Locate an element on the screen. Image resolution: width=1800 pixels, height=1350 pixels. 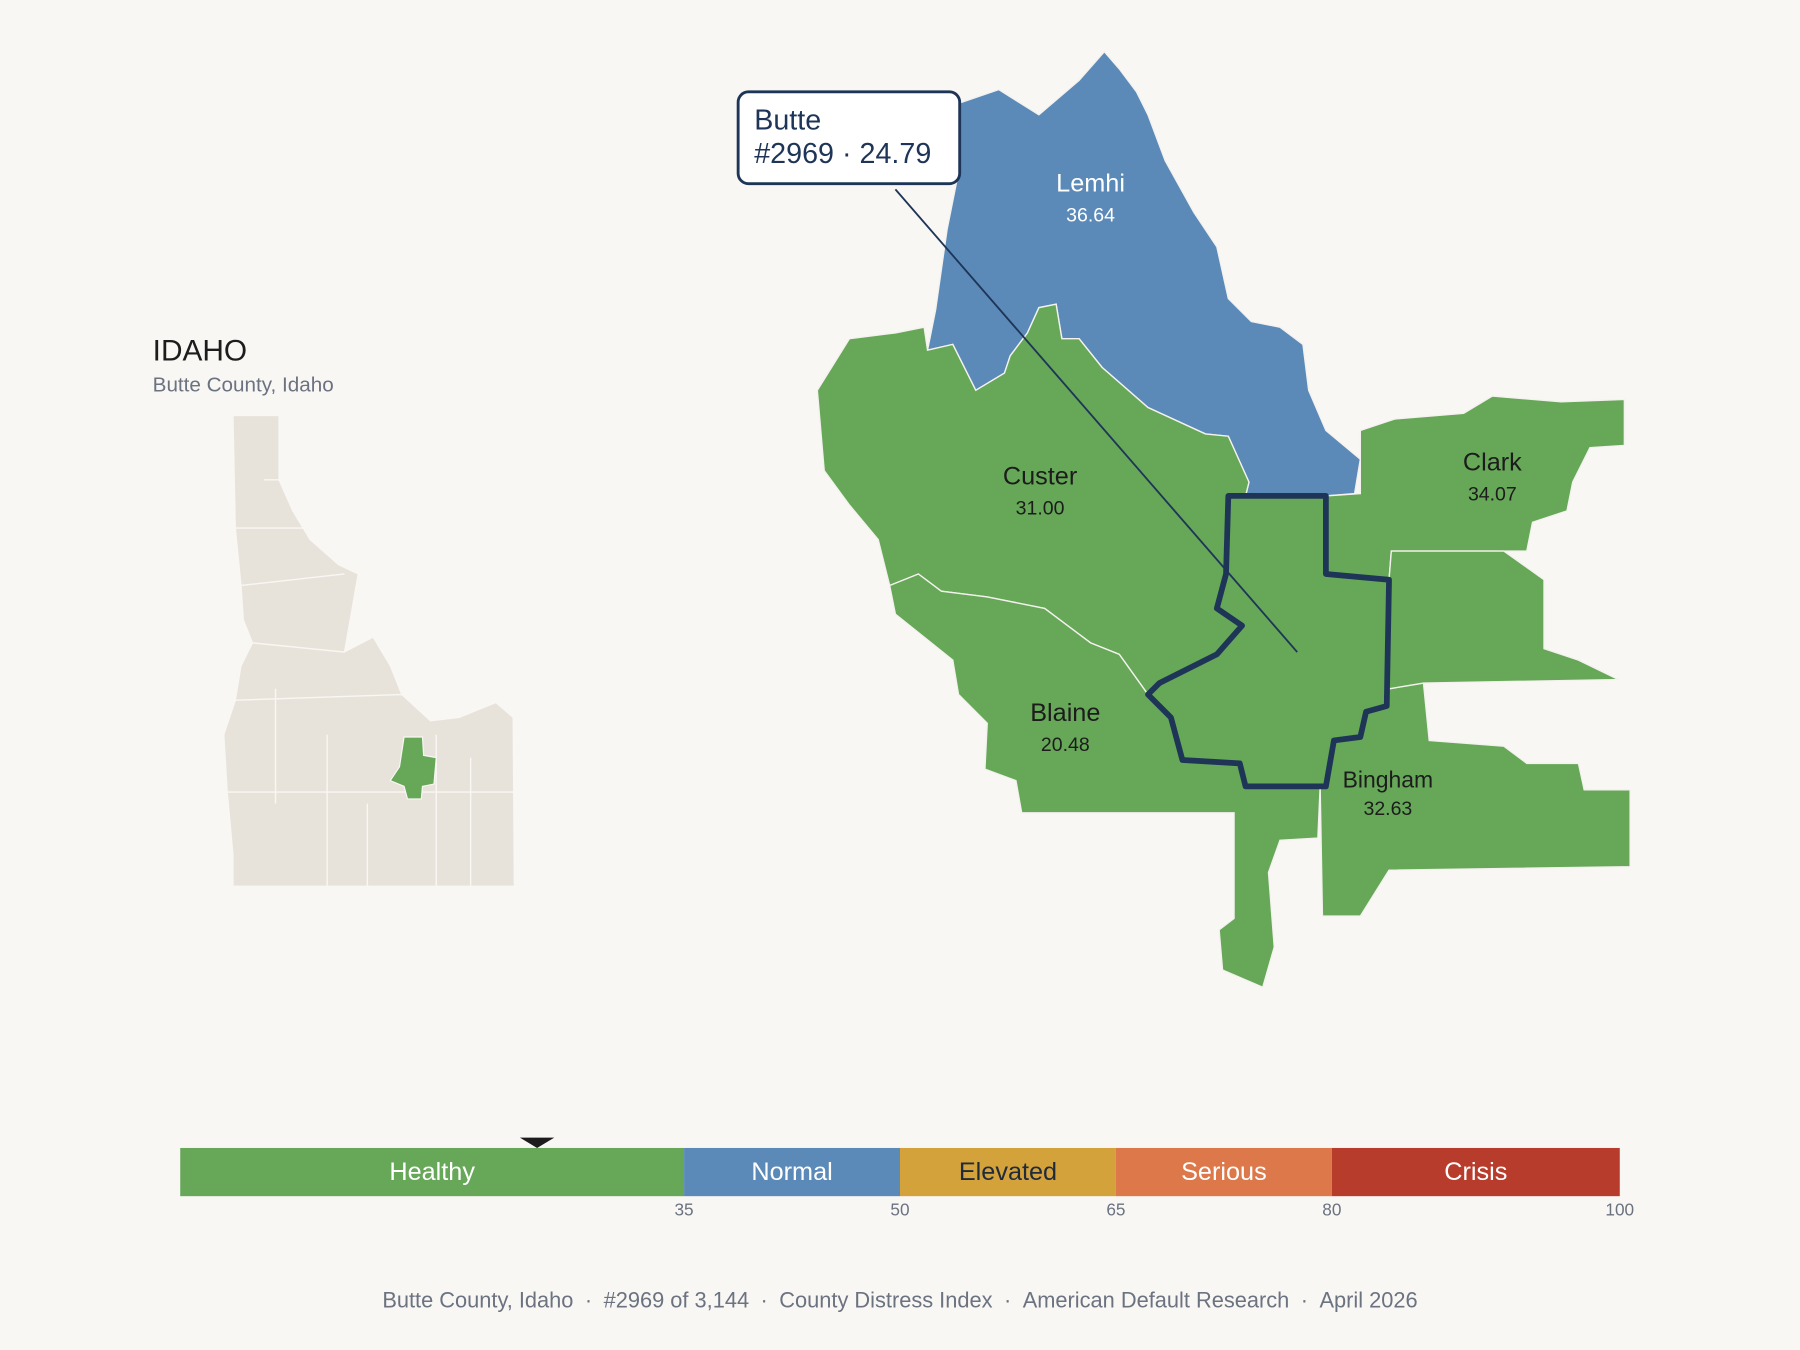
scale-tick-label: 100 is located at coordinates (1619, 1210).